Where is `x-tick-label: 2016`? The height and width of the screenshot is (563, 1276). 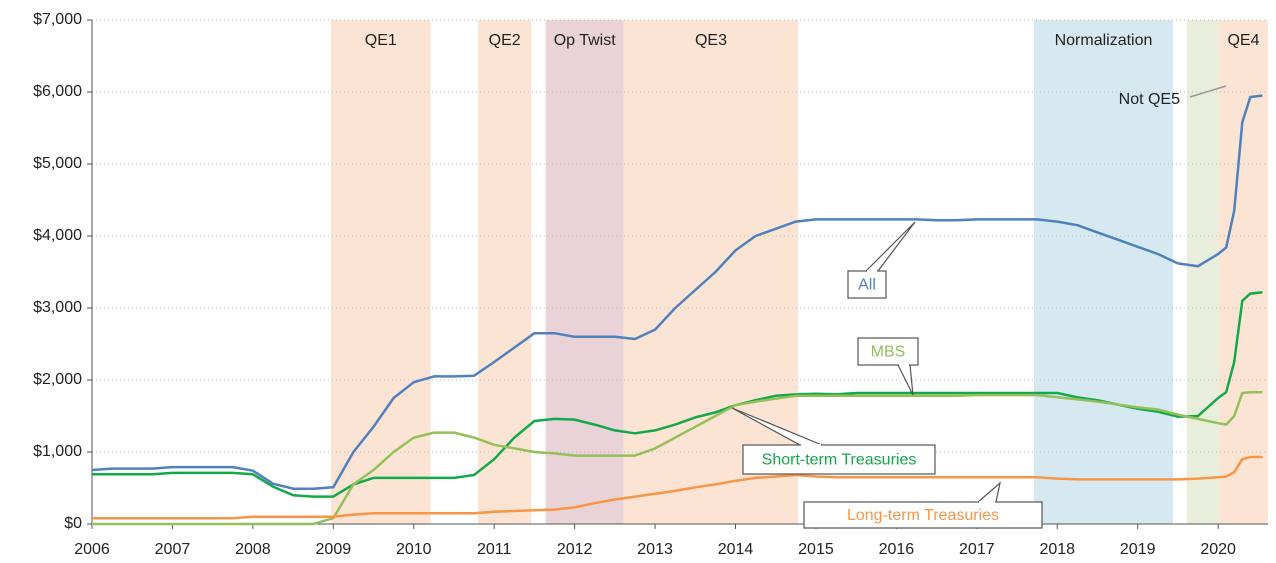
x-tick-label: 2016 is located at coordinates (897, 549).